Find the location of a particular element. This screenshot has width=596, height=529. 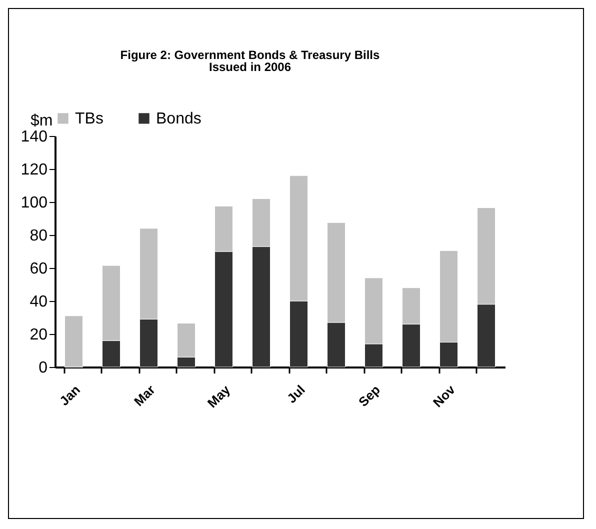

chart-title: Figure 2: Government Bonds & Treasury Bills Issued in 2006 is located at coordinates (250, 61).